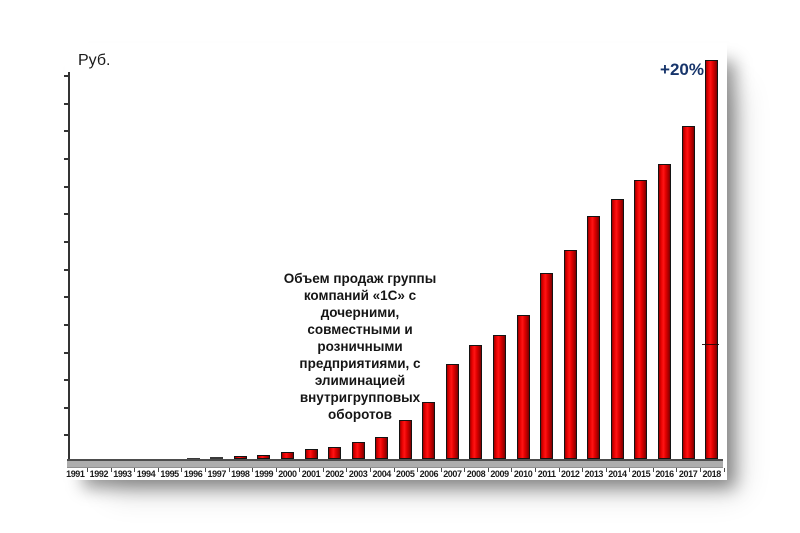 The height and width of the screenshot is (533, 800). I want to click on annotation-line: дочерними,, so click(360, 312).